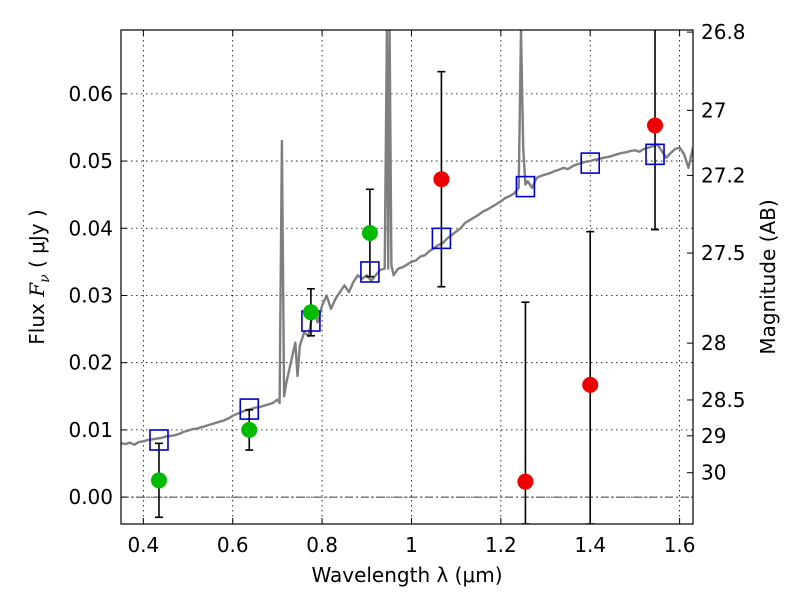 Image resolution: width=800 pixels, height=600 pixels. Describe the element at coordinates (233, 545) in the screenshot. I see `x-tick-label: 0.6` at that location.